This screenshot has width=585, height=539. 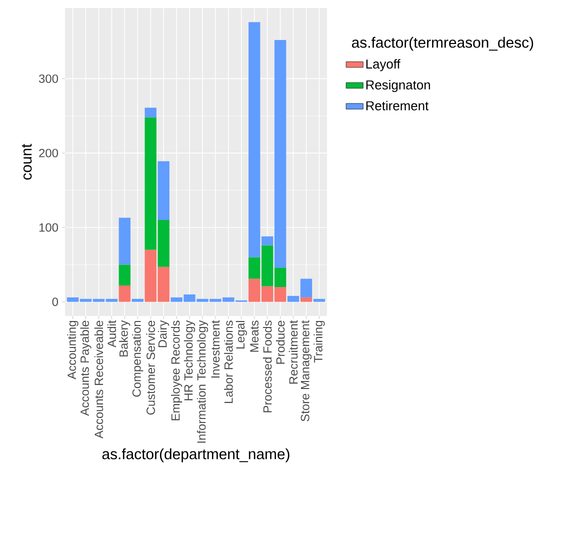 I want to click on legend-label: Retirement, so click(x=397, y=105).